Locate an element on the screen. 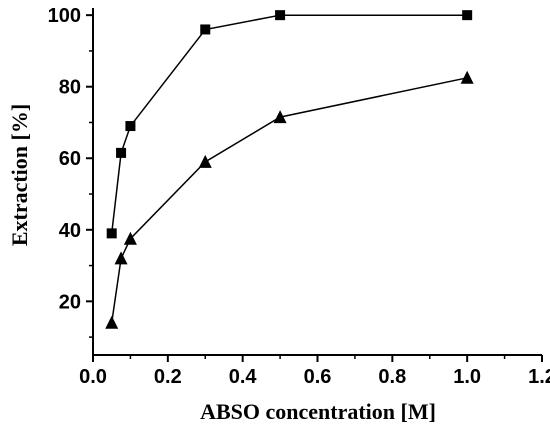  y-axis-ticks: 20 40 60 80 100 is located at coordinates (70, 171).